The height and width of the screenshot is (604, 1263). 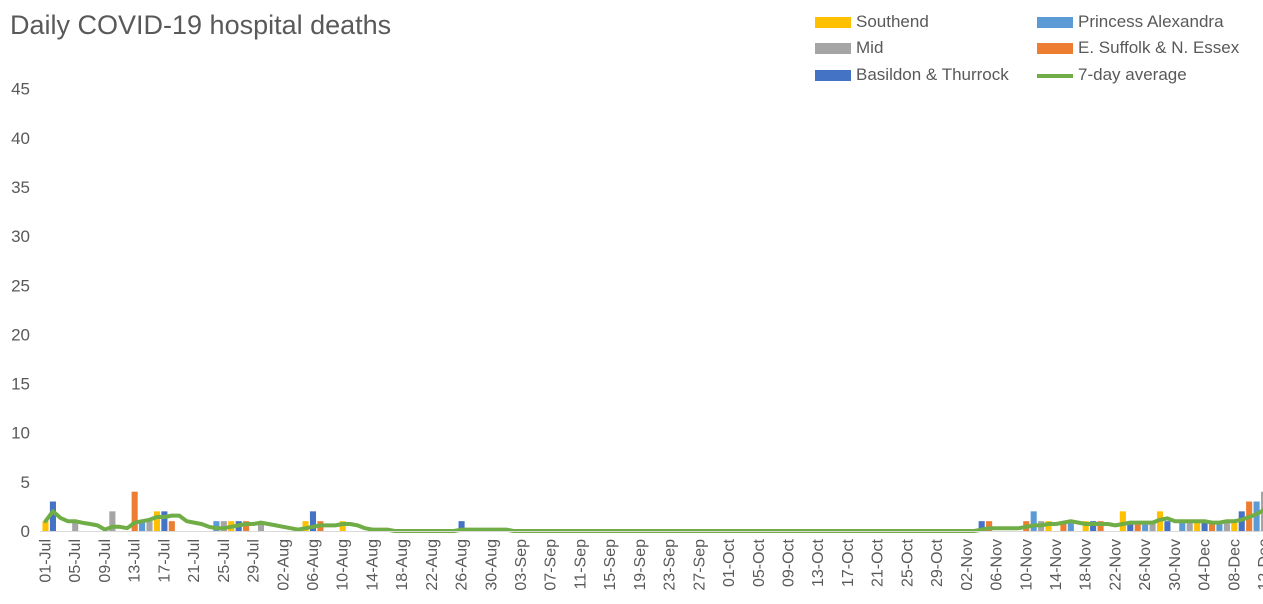 I want to click on bars, so click(x=652, y=511).